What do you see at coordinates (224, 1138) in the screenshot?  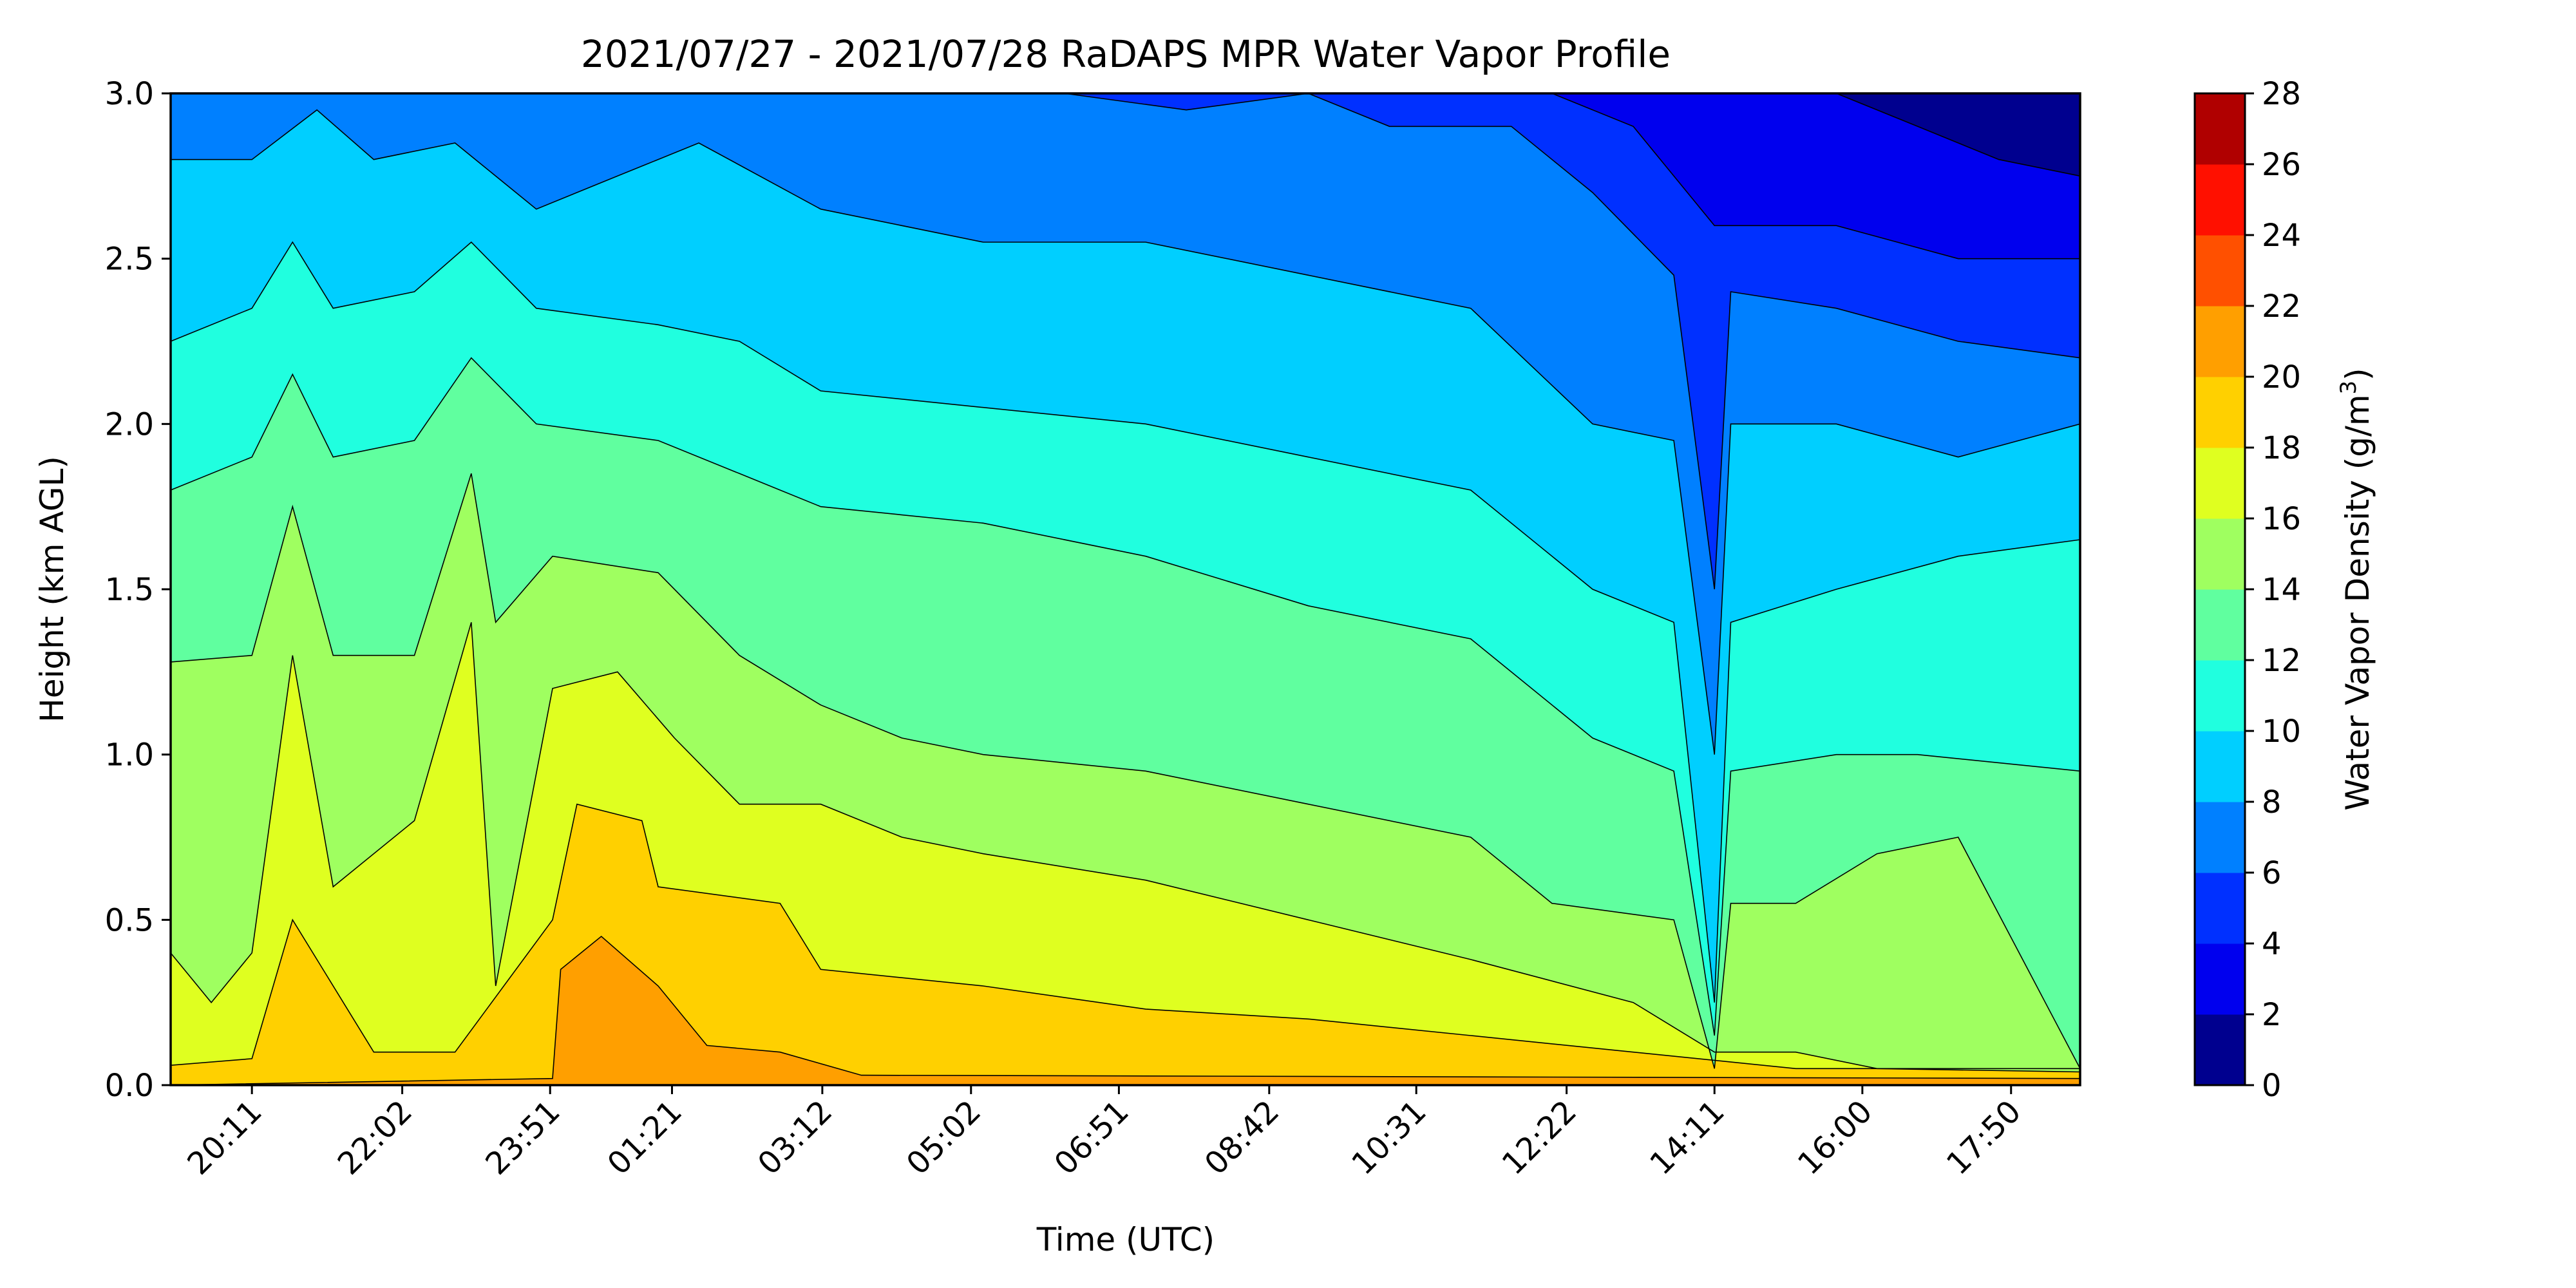 I see `x-tick-label: 20:11` at bounding box center [224, 1138].